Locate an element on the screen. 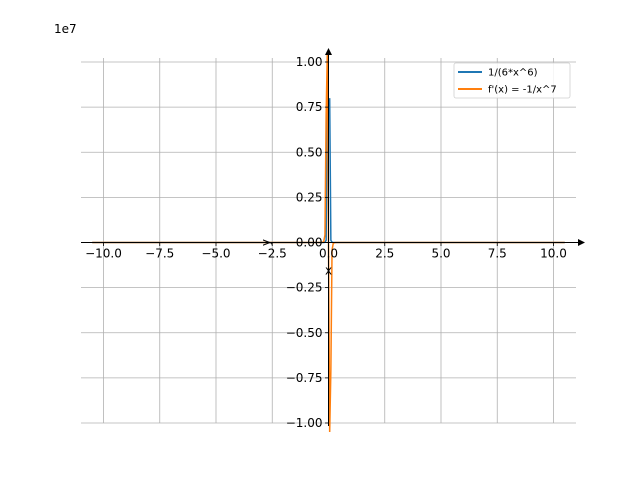  y-tick-label: 0.75 is located at coordinates (309, 107).